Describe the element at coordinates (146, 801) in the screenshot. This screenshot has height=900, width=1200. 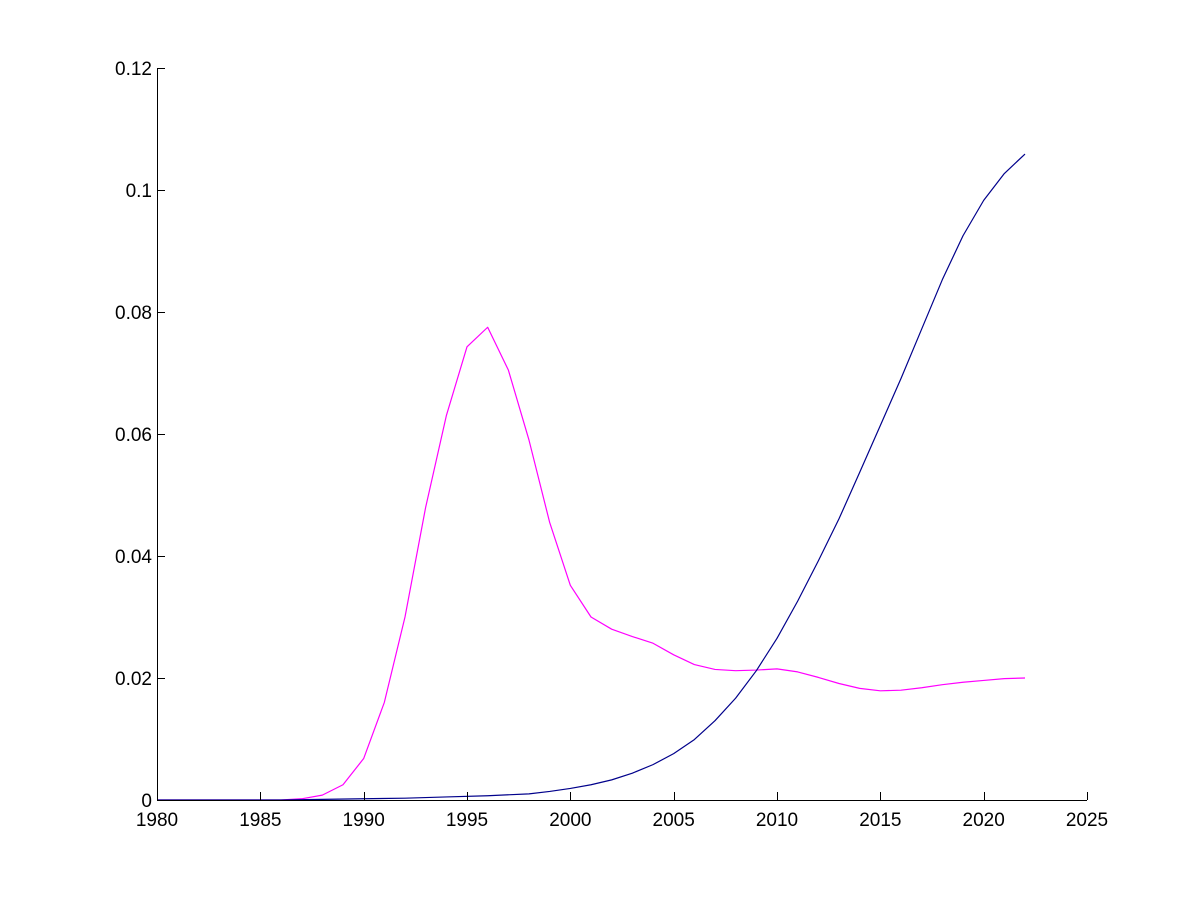
I see `y-tick-label: 0` at that location.